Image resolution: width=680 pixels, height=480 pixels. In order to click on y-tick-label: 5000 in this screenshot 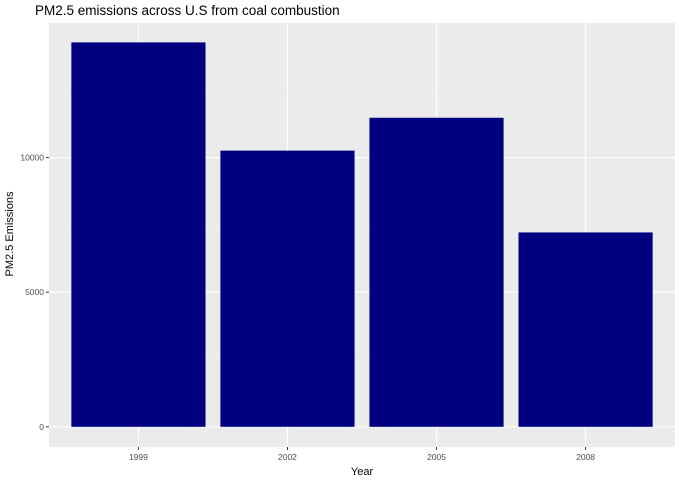, I will do `click(34, 292)`.